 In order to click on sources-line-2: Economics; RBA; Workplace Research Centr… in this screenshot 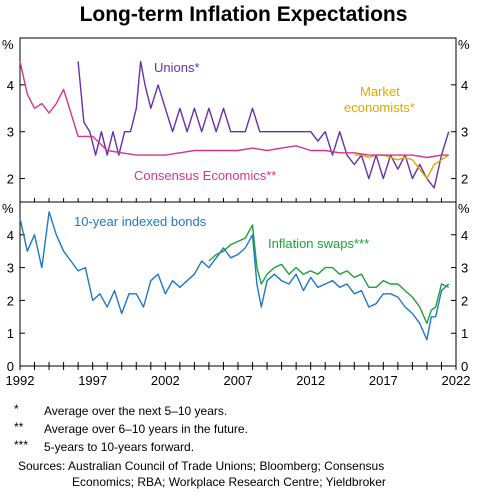, I will do `click(229, 482)`.